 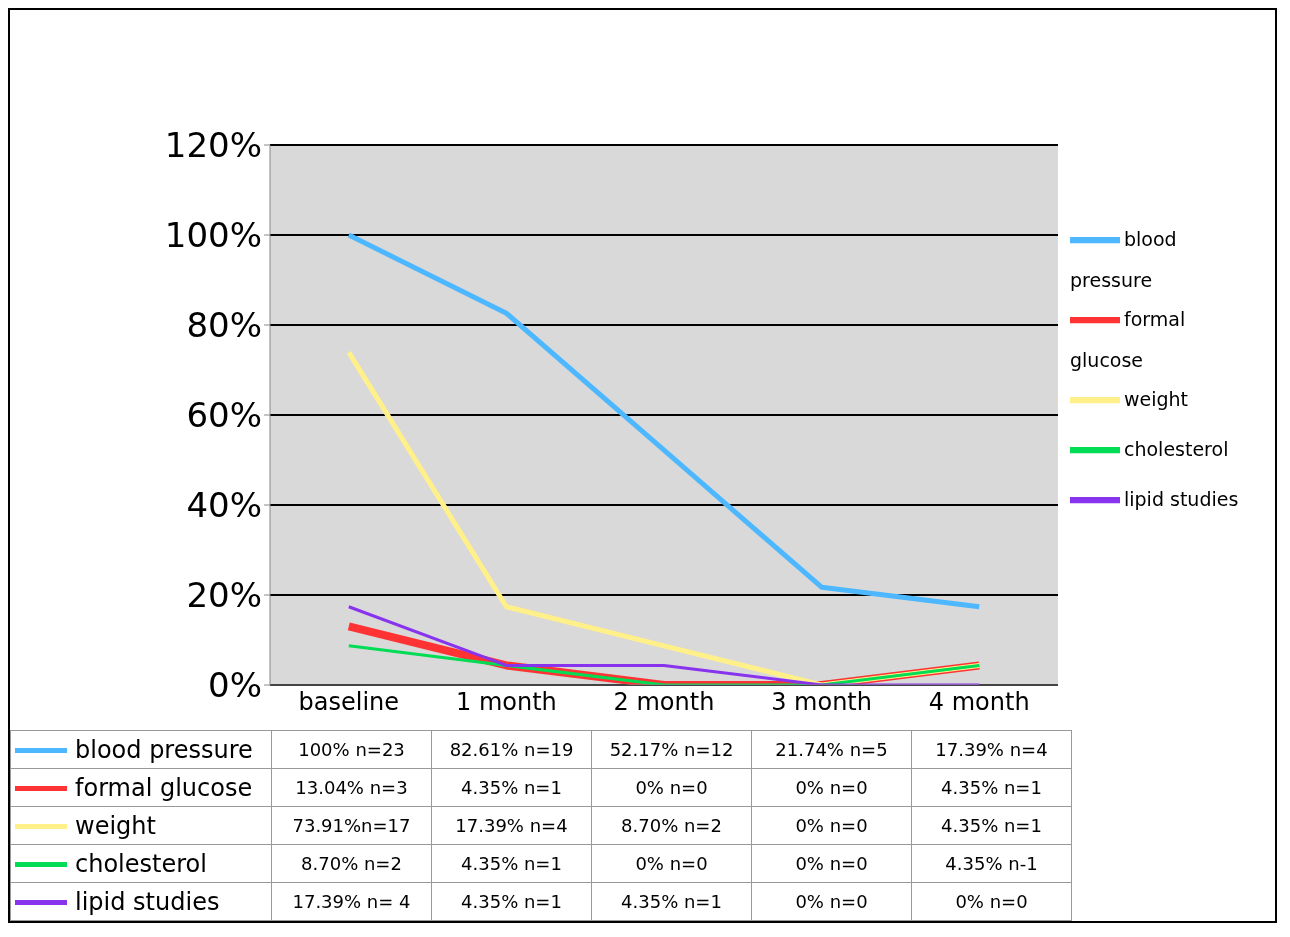 What do you see at coordinates (235, 685) in the screenshot?
I see `y-tick-label: 0%` at bounding box center [235, 685].